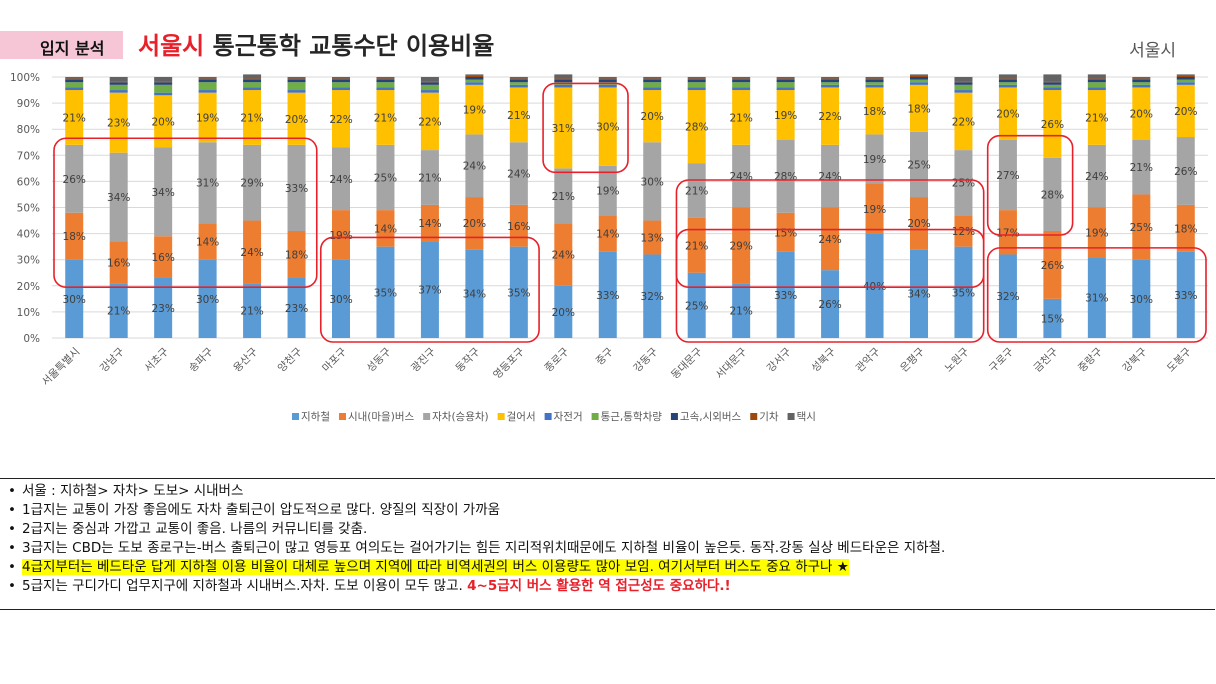 This screenshot has height=684, width=1216. I want to click on data-label: 19%, so click(785, 116).